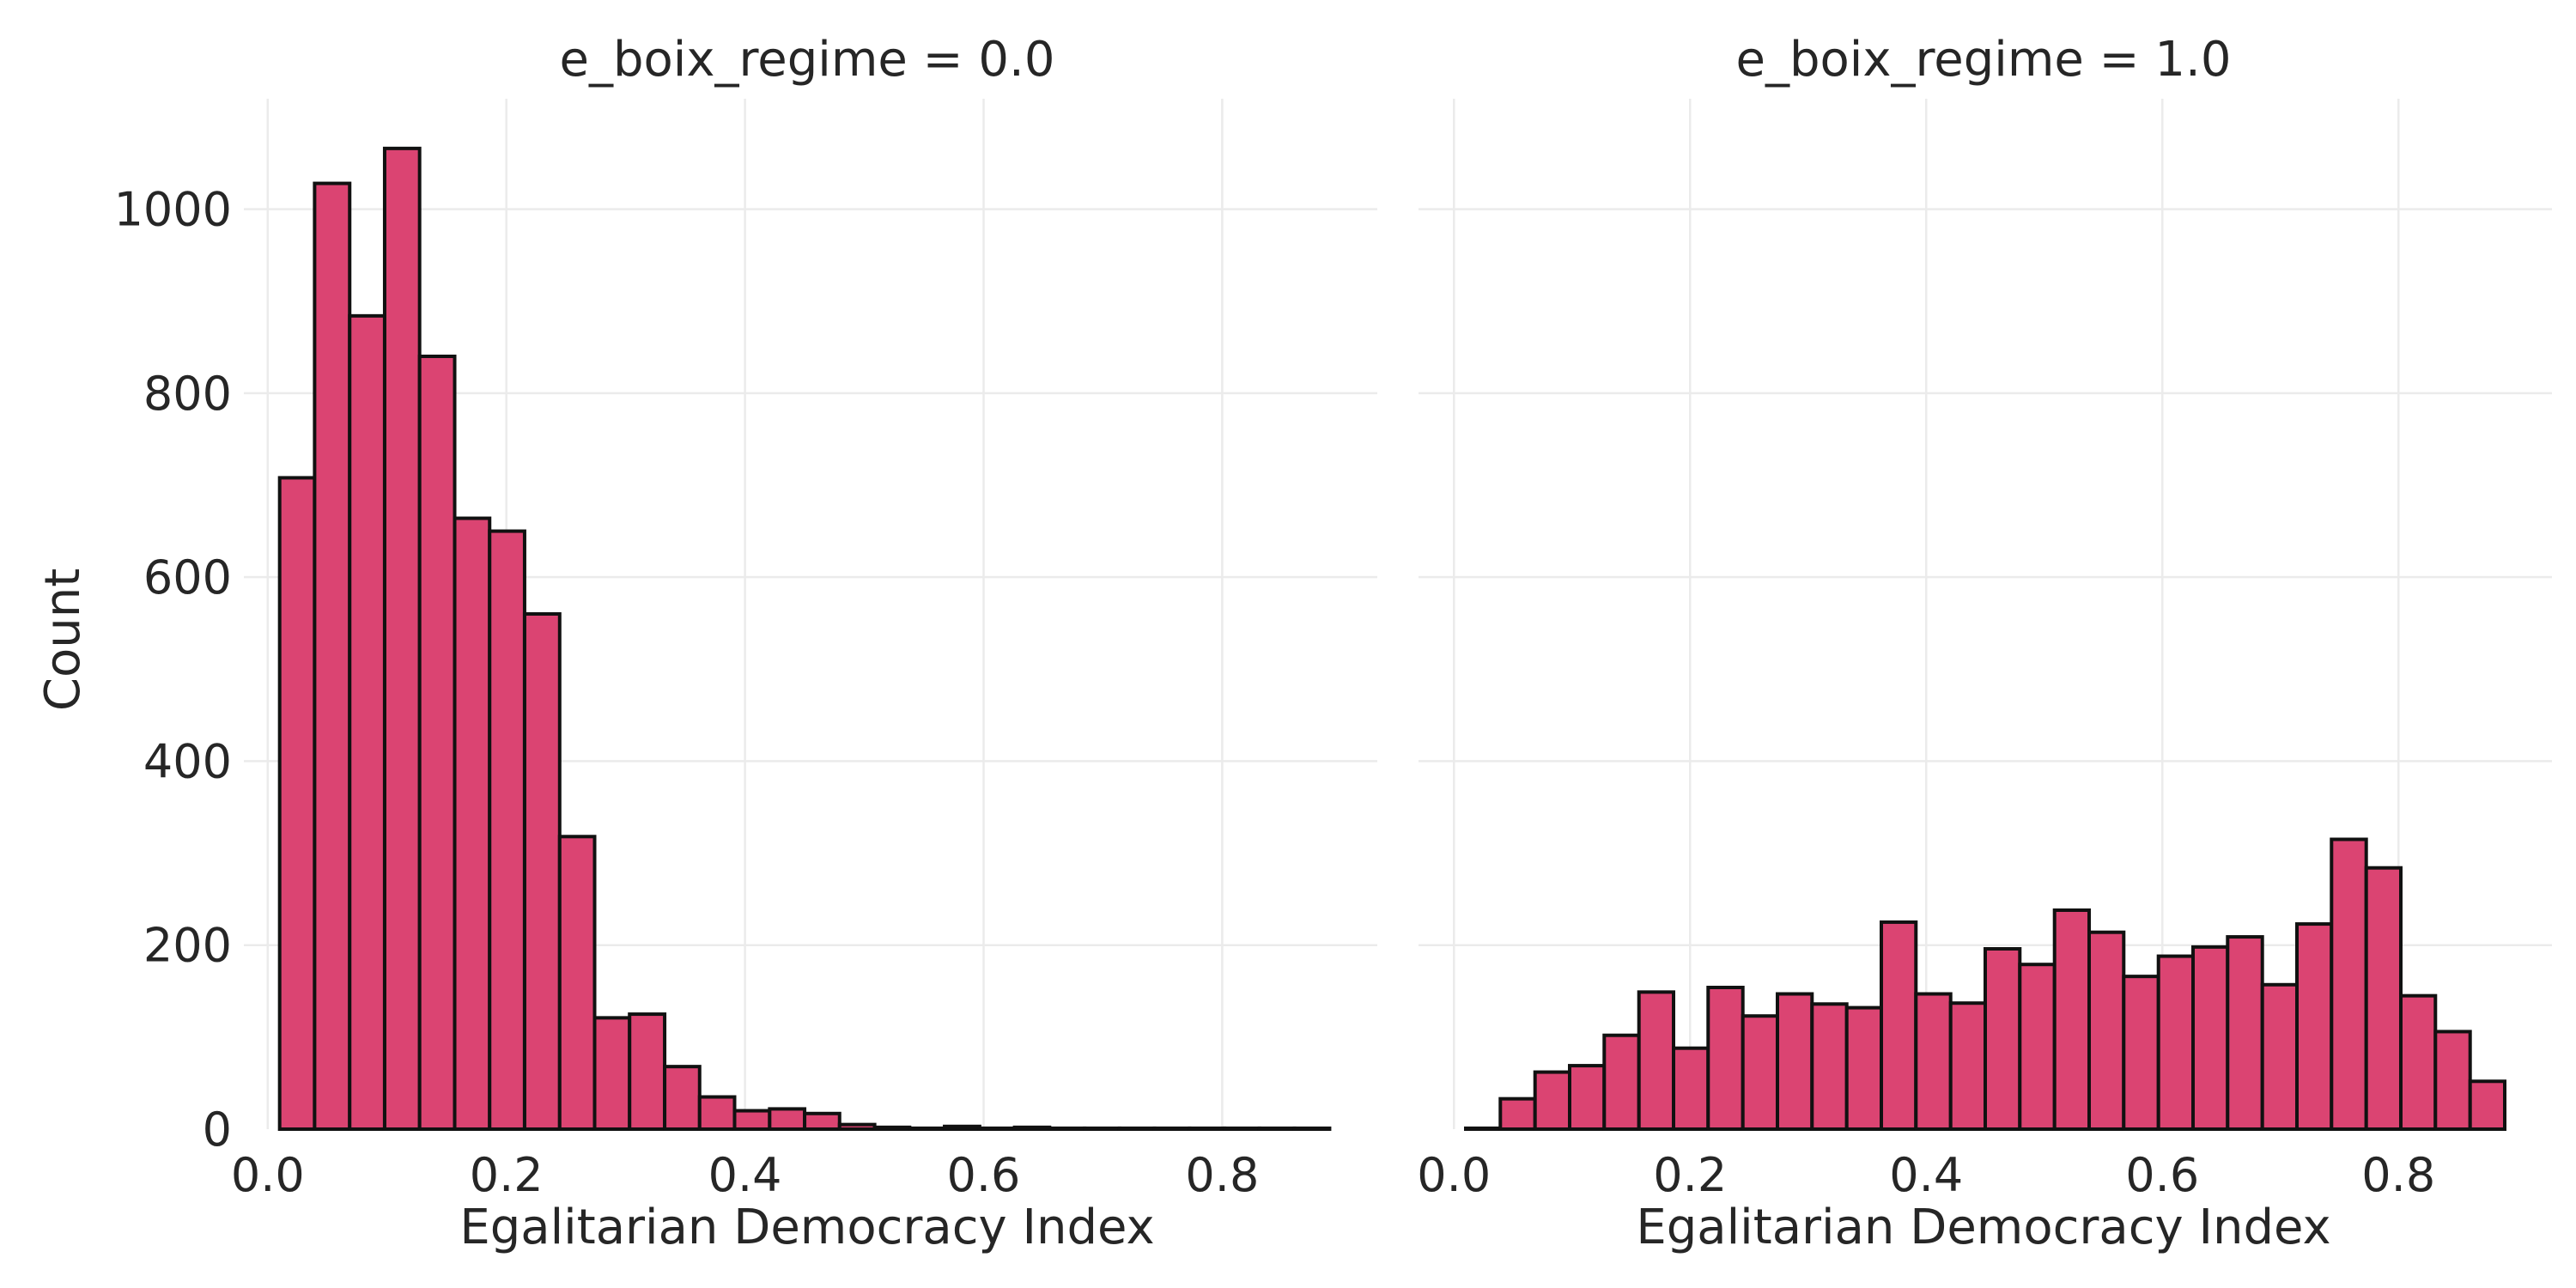 This screenshot has height=1288, width=2576. What do you see at coordinates (187, 577) in the screenshot?
I see `y-tick-label: 600` at bounding box center [187, 577].